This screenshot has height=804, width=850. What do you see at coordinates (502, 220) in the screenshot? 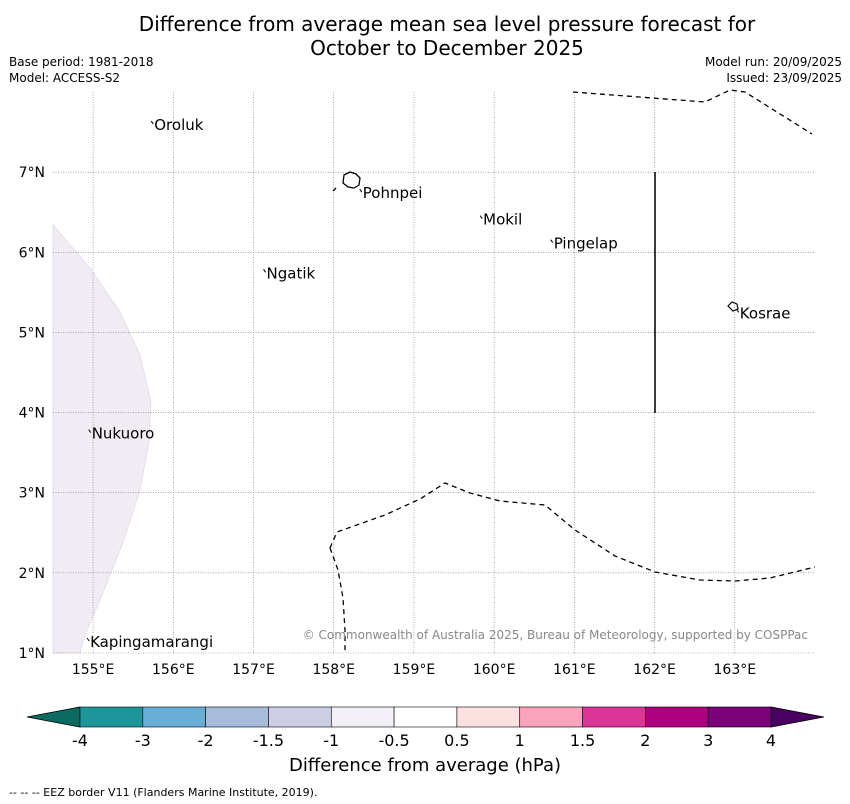
I see `place-label-mokil: Mokil` at bounding box center [502, 220].